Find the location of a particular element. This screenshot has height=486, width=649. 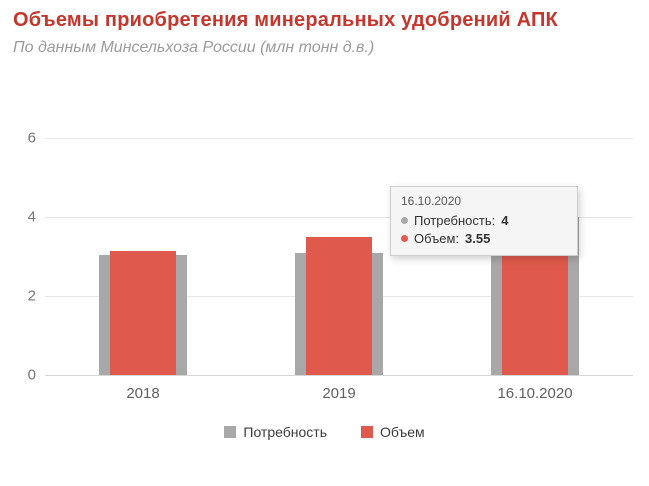

y-tick-label-6: 6 is located at coordinates (31, 138).